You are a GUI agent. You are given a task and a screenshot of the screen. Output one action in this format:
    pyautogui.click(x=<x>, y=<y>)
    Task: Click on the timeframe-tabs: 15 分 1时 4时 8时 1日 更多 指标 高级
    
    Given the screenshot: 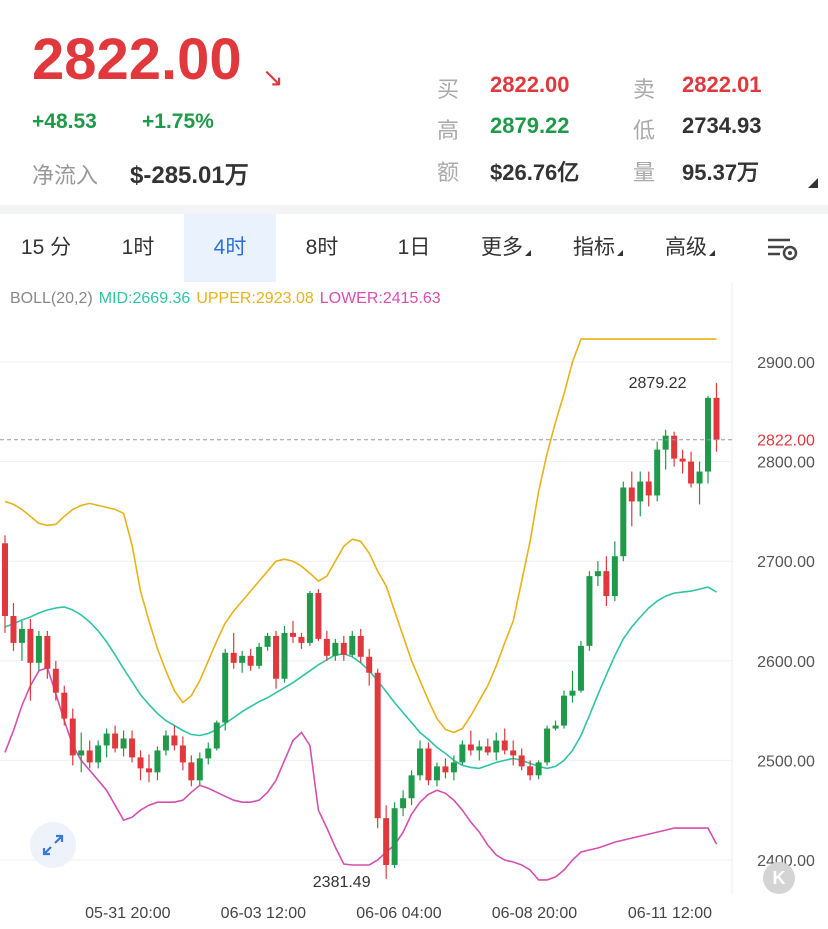 What is the action you would take?
    pyautogui.click(x=414, y=248)
    